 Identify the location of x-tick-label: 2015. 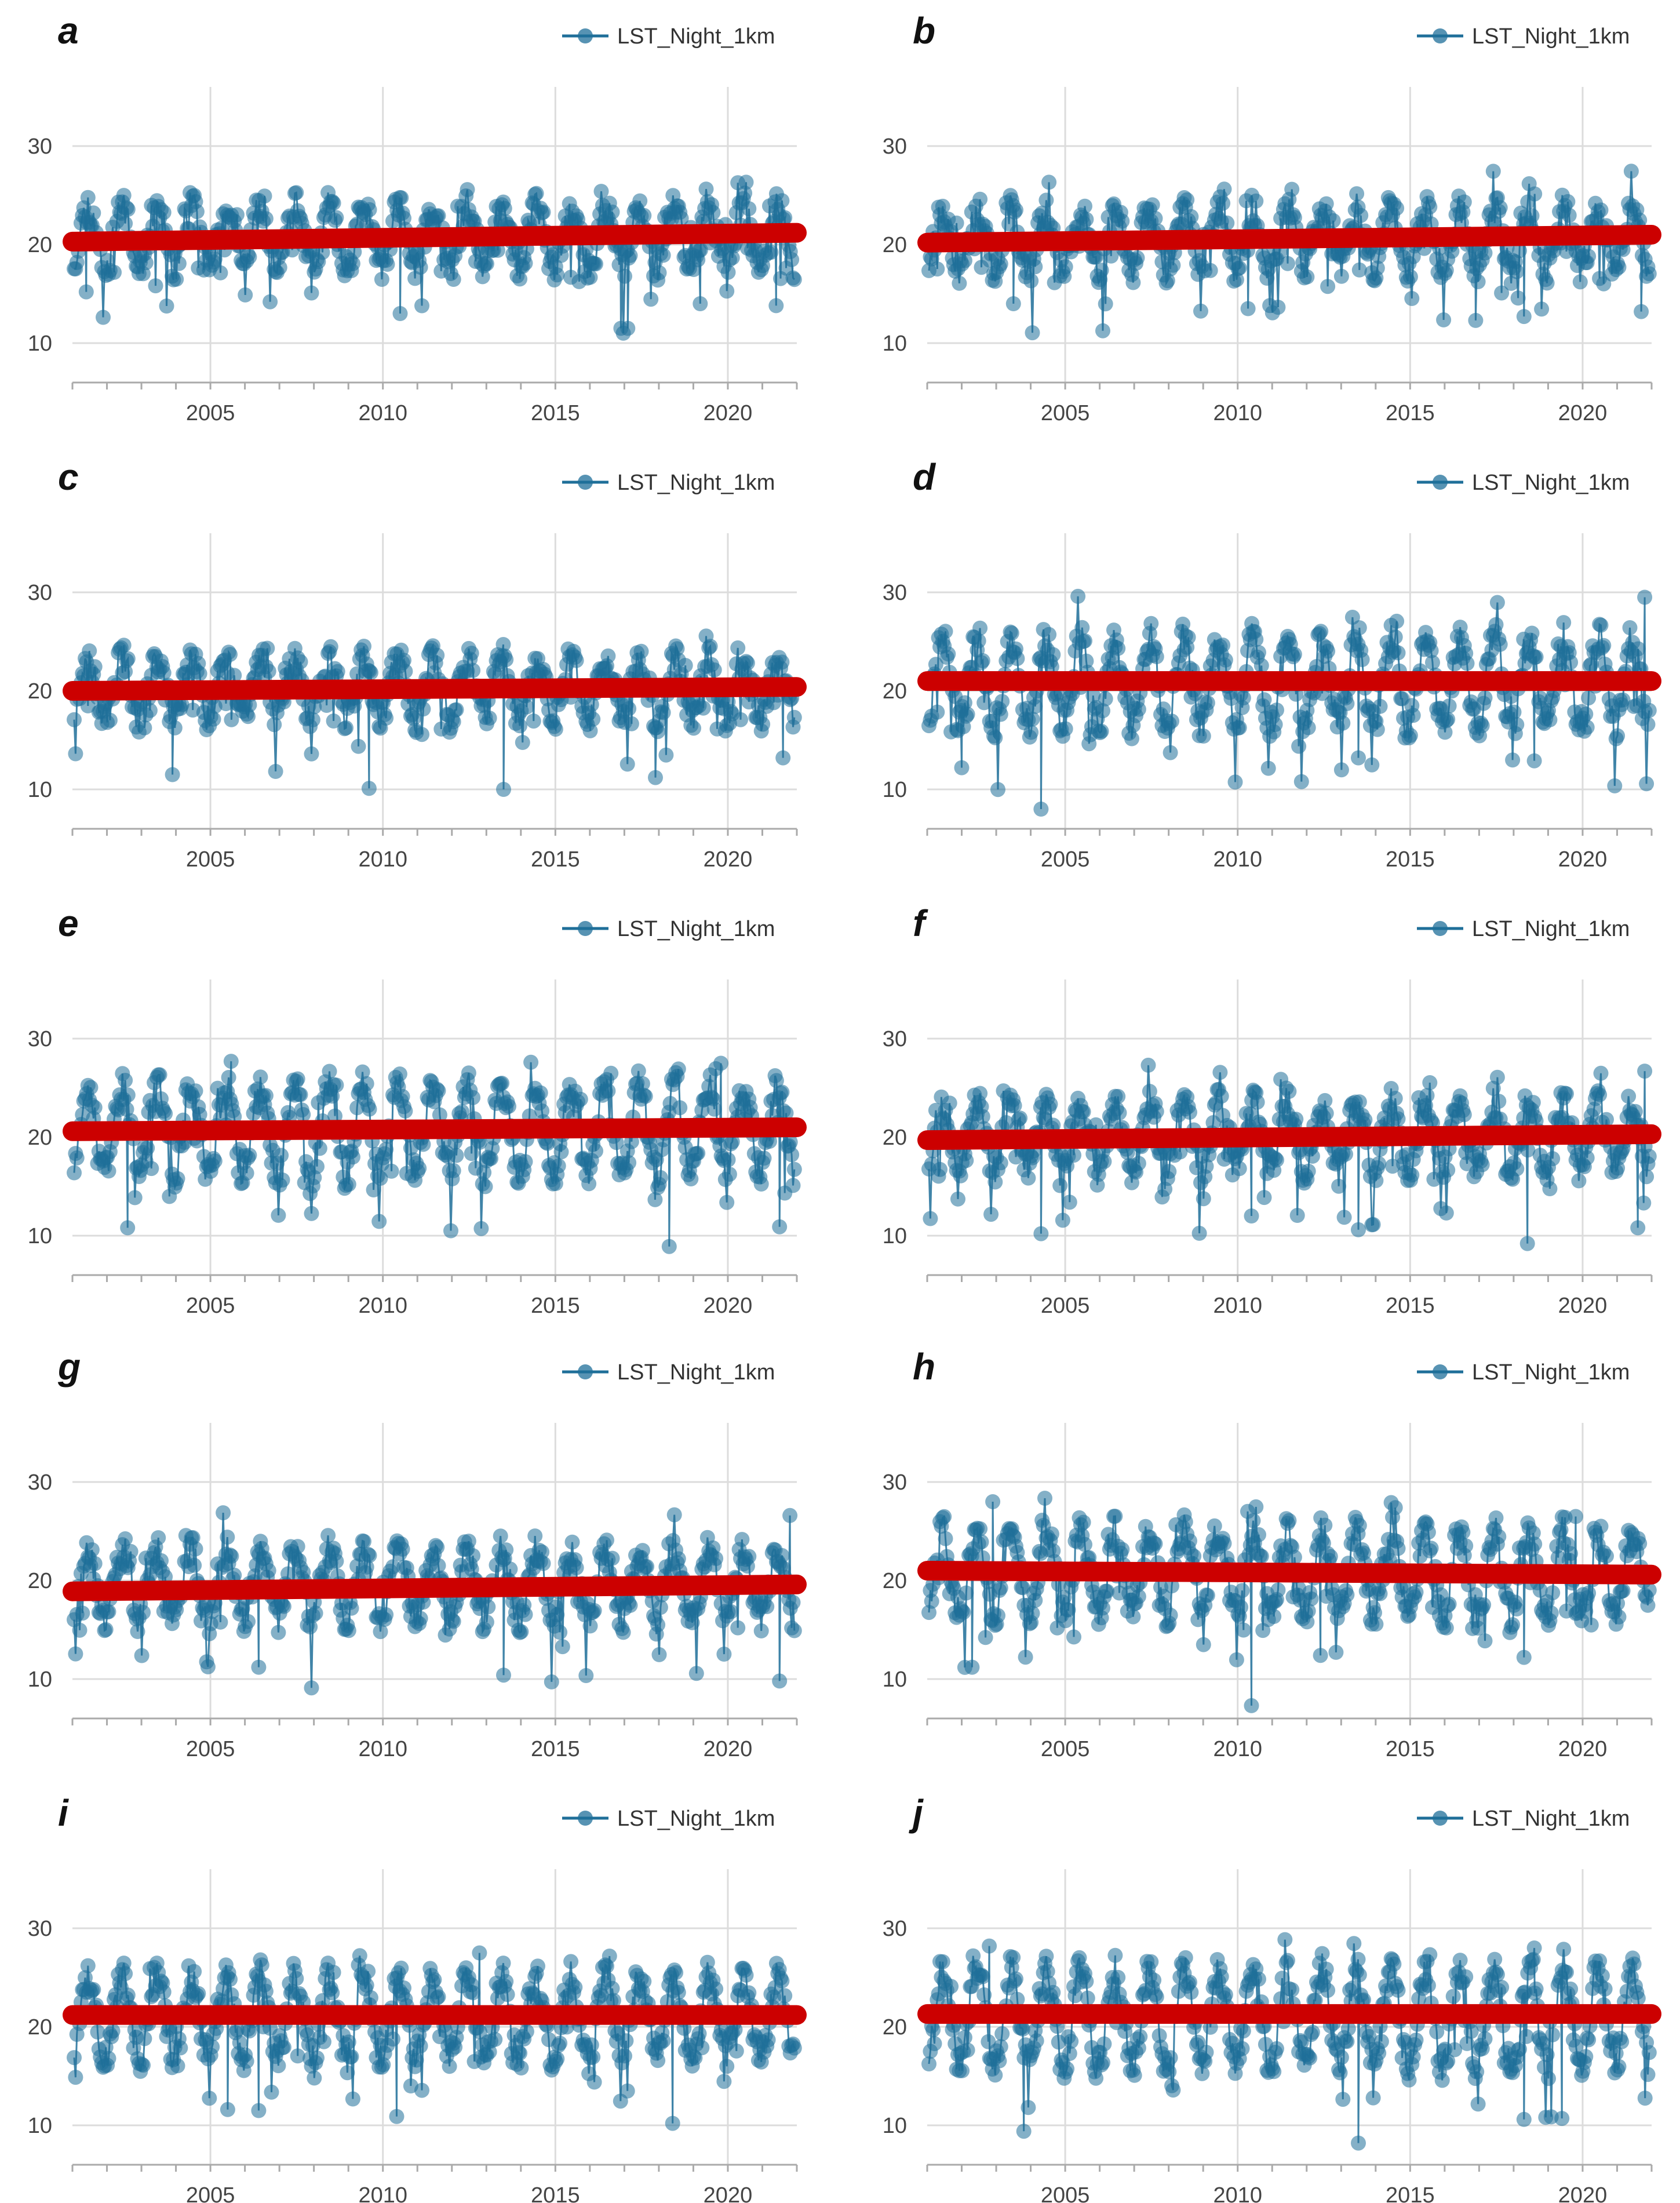
(1411, 859).